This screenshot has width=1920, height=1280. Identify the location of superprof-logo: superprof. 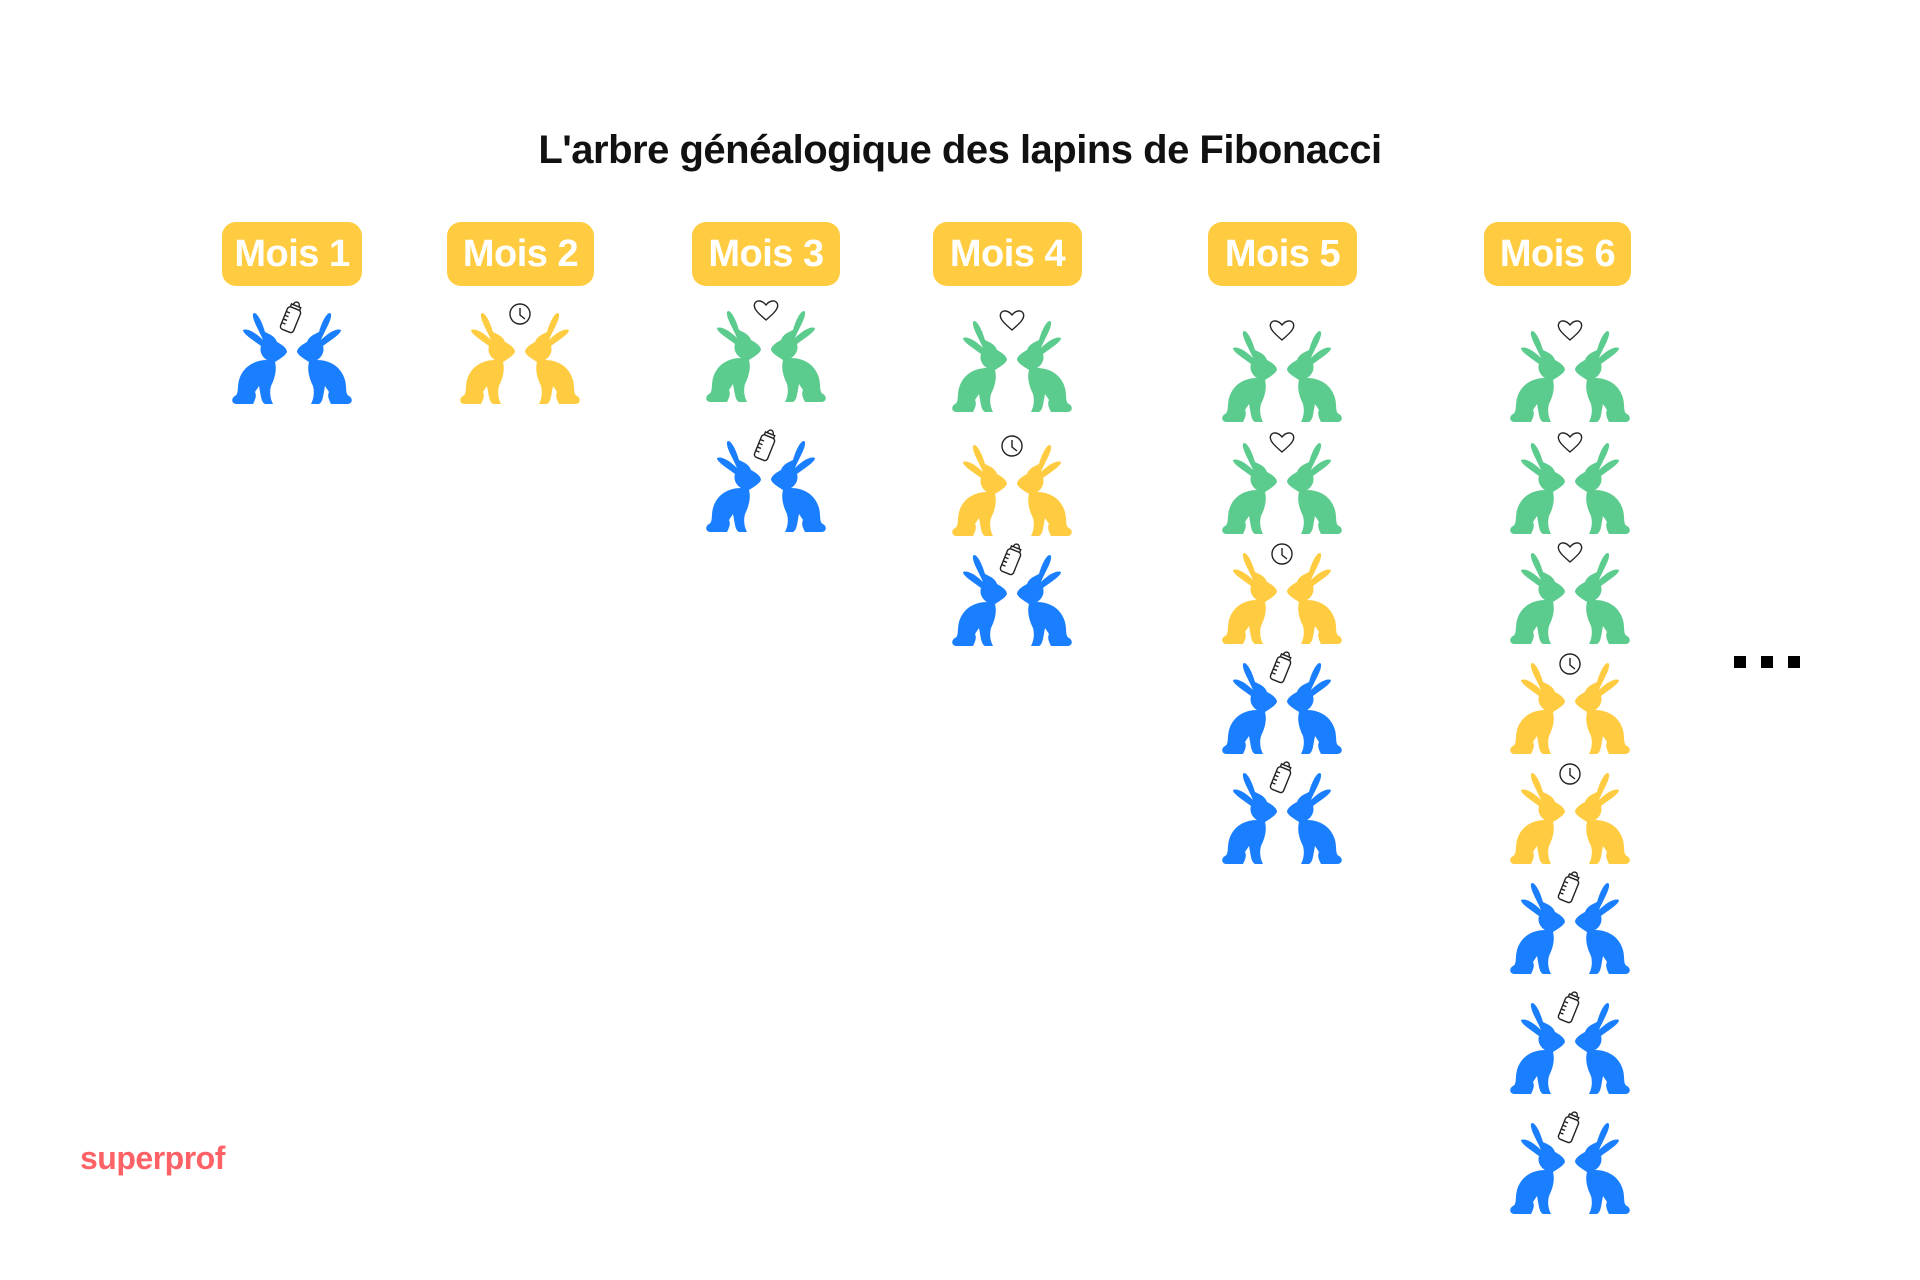
(152, 1158).